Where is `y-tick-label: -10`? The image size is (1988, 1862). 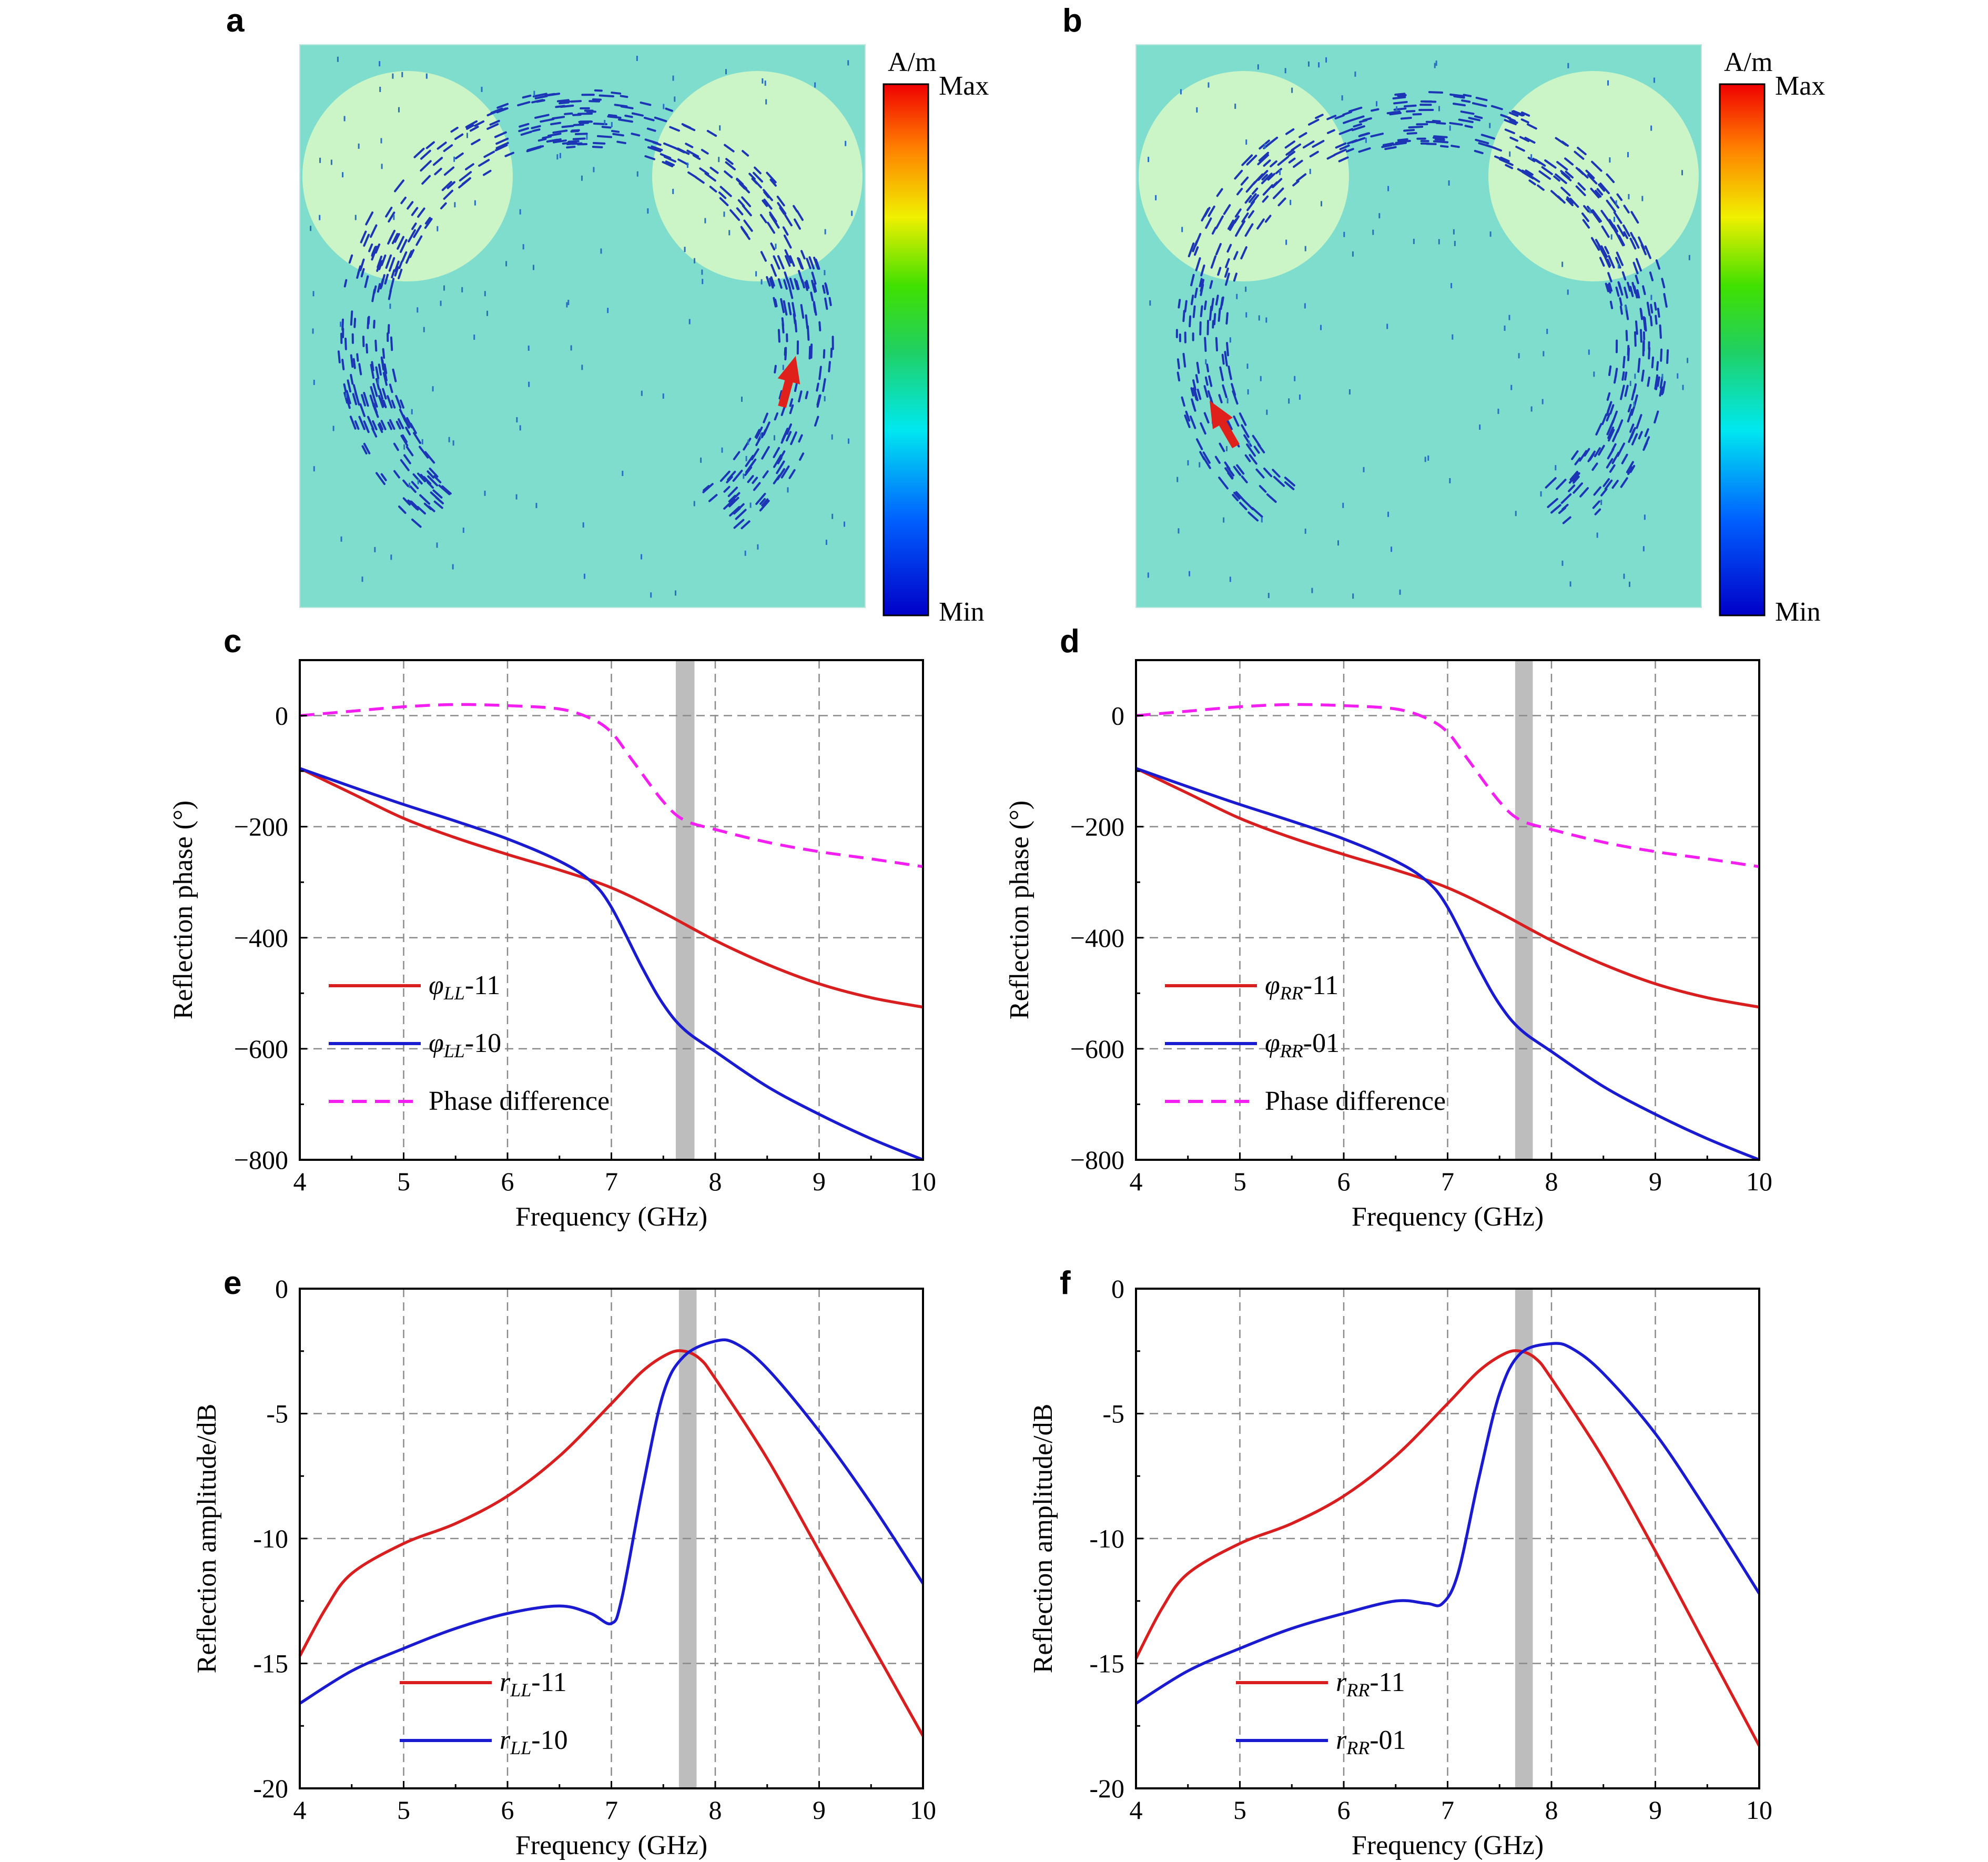 y-tick-label: -10 is located at coordinates (270, 1538).